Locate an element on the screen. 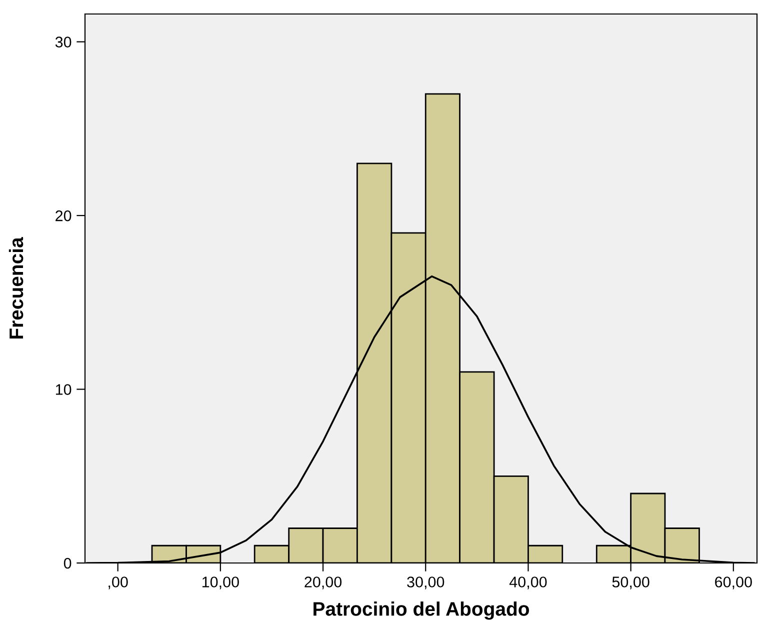 Image resolution: width=760 pixels, height=622 pixels. y-tick-label: 20 is located at coordinates (64, 216).